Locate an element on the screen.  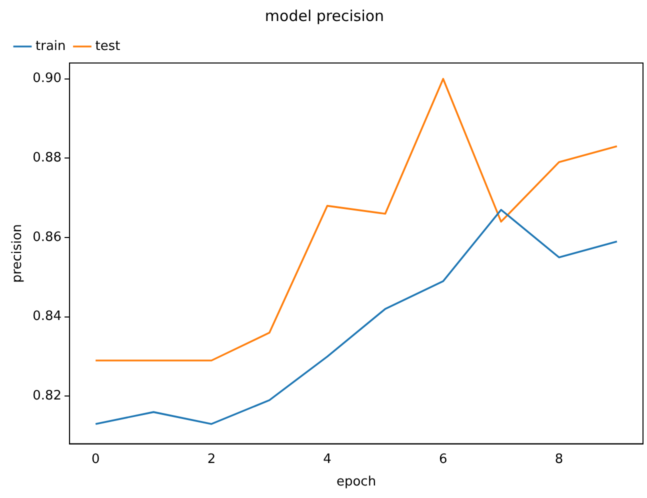
chart-title: model precision is located at coordinates (324, 15).